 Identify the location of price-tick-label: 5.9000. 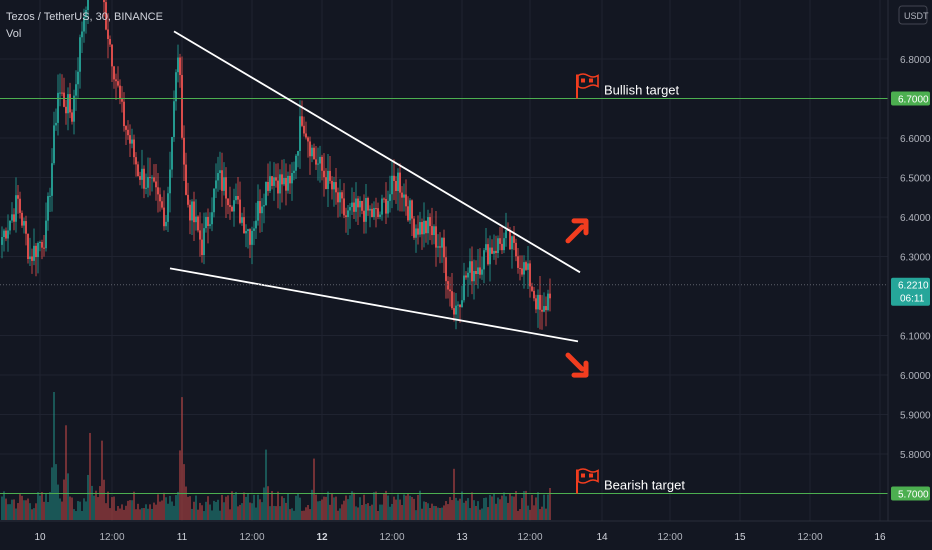
(915, 416).